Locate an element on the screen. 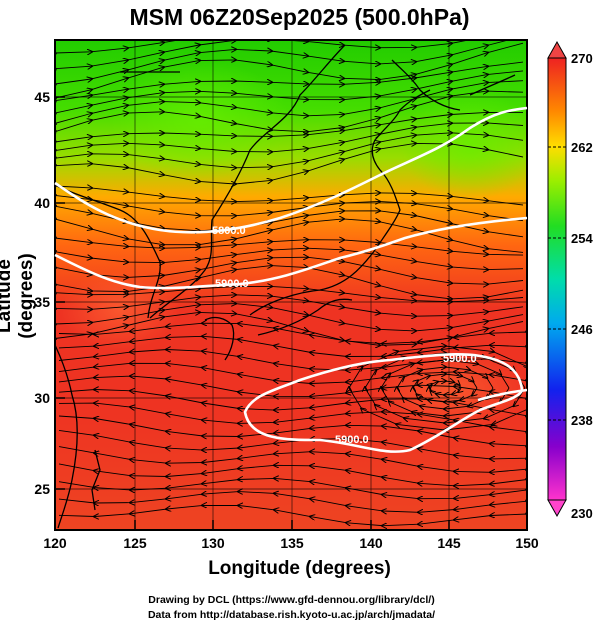 The image size is (599, 625). map-title: MSM 06Z20Sep2025 (500.0hPa) is located at coordinates (299, 17).